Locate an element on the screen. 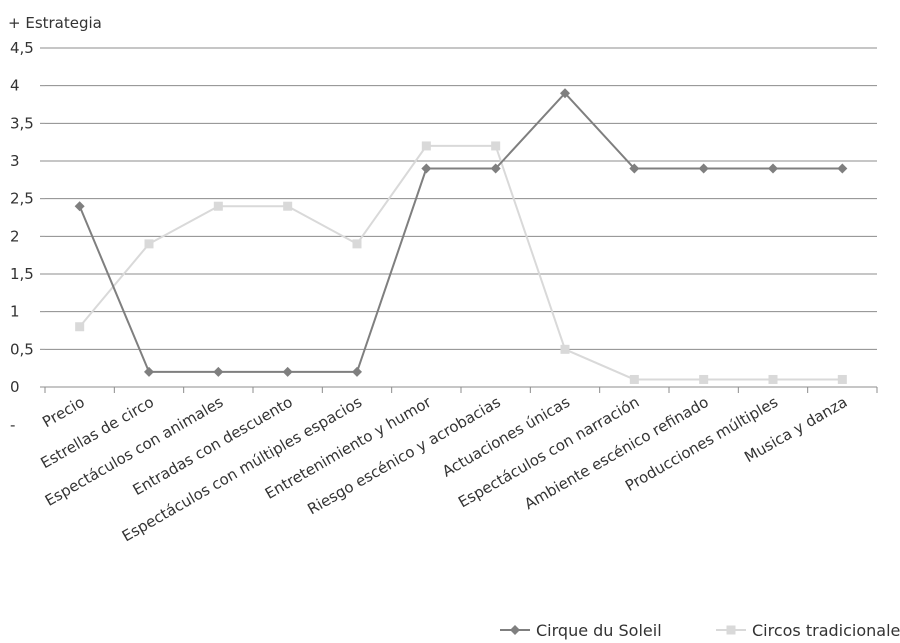  y-tick-label: 0,5 is located at coordinates (22, 349).